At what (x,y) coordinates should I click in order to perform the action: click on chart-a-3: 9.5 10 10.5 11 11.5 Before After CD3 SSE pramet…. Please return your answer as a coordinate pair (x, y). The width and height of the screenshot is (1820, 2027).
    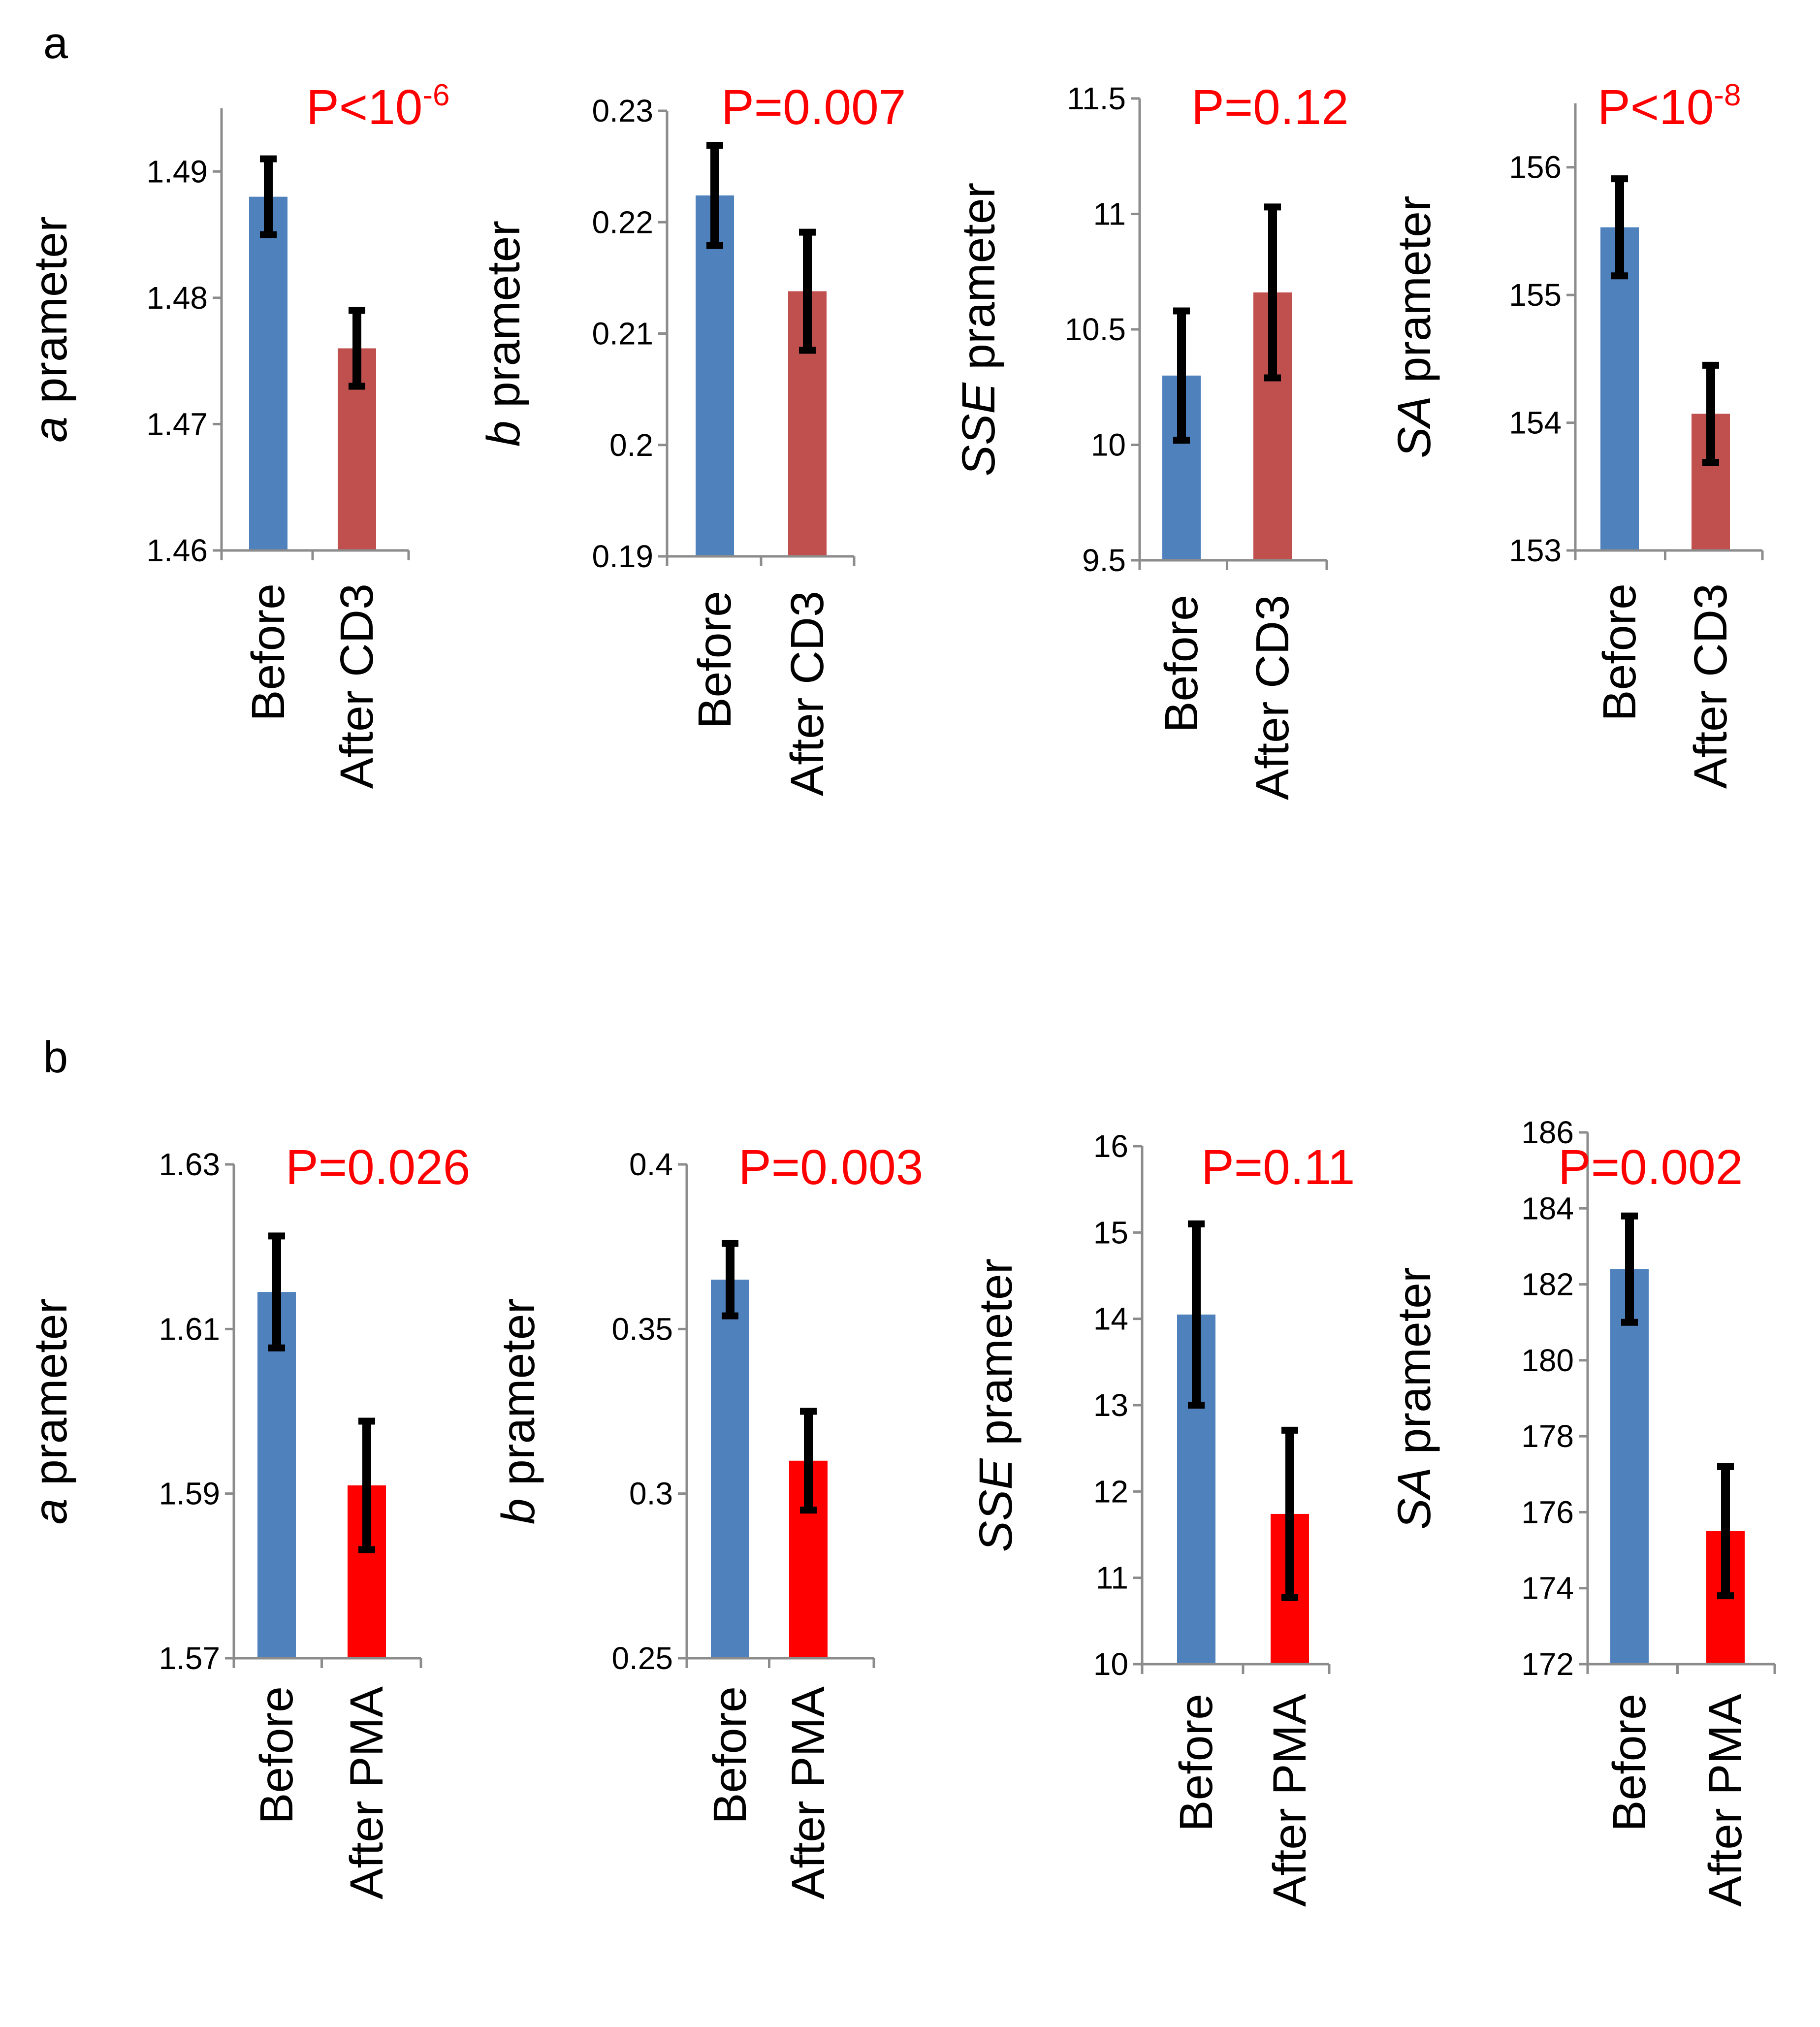
    Looking at the image, I should click on (1151, 440).